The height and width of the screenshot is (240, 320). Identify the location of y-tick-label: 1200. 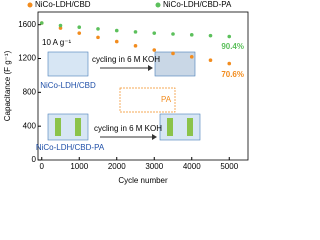
(27, 58).